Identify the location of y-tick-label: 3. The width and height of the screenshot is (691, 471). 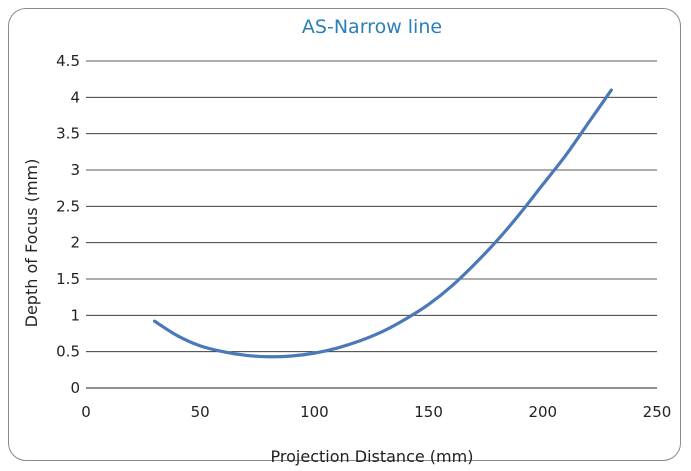
(75, 170).